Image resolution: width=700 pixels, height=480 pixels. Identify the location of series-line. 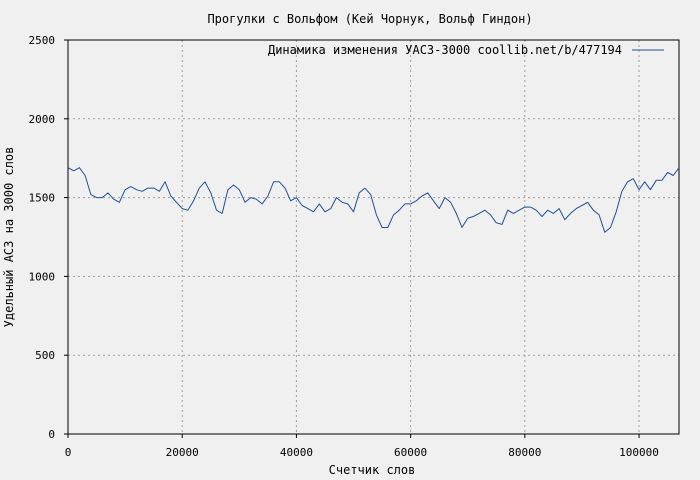
(373, 200).